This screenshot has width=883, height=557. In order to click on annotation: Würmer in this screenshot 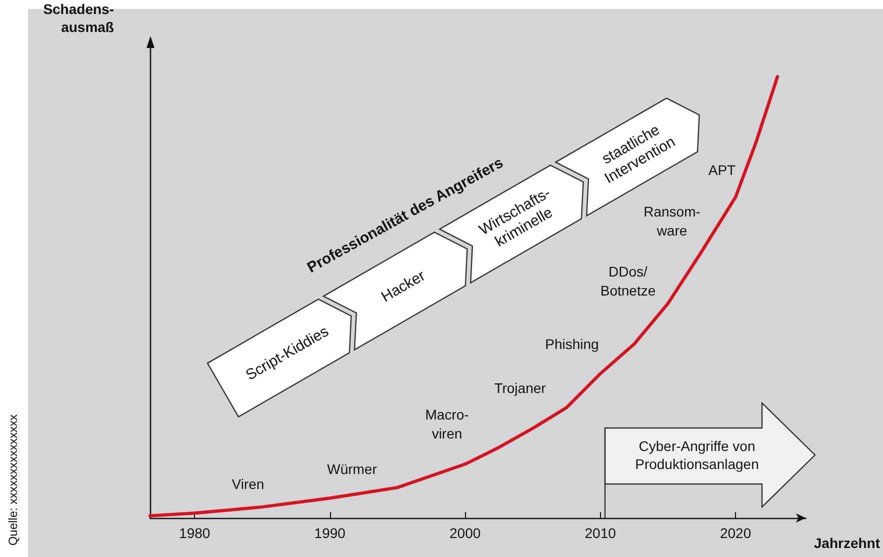, I will do `click(352, 469)`.